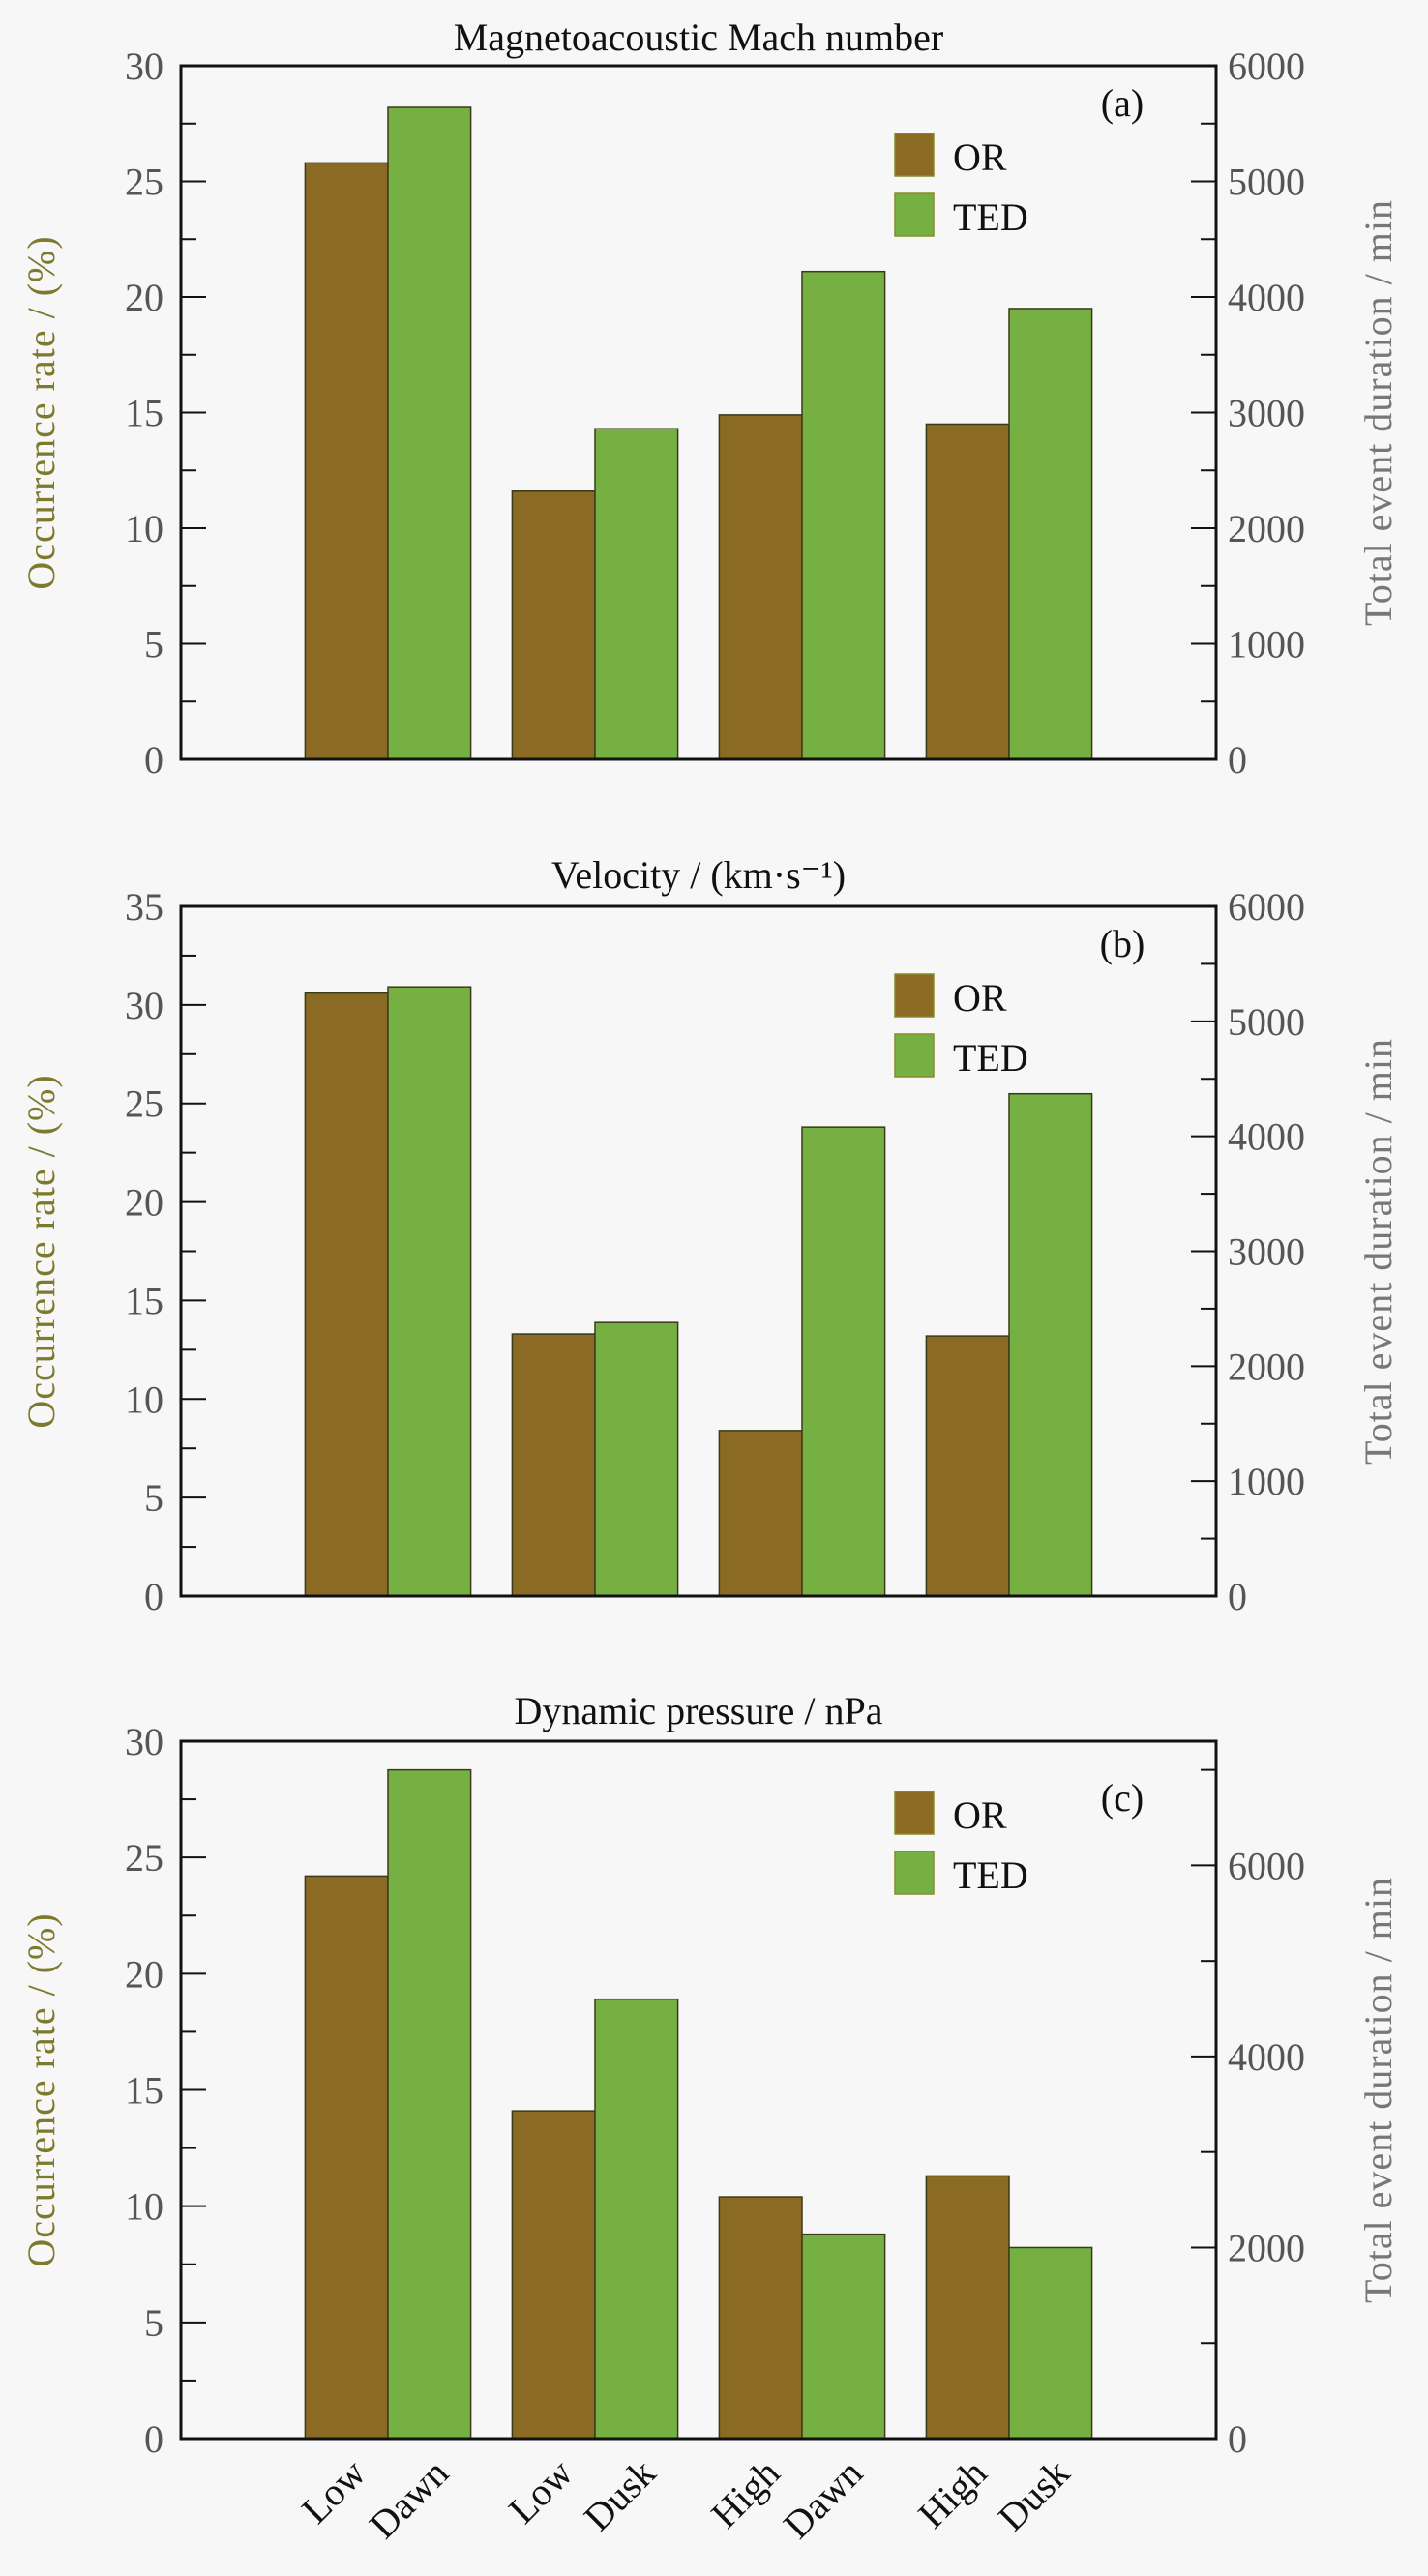 Image resolution: width=1428 pixels, height=2576 pixels. What do you see at coordinates (699, 37) in the screenshot?
I see `chart-title: Magnetoacoustic Mach number` at bounding box center [699, 37].